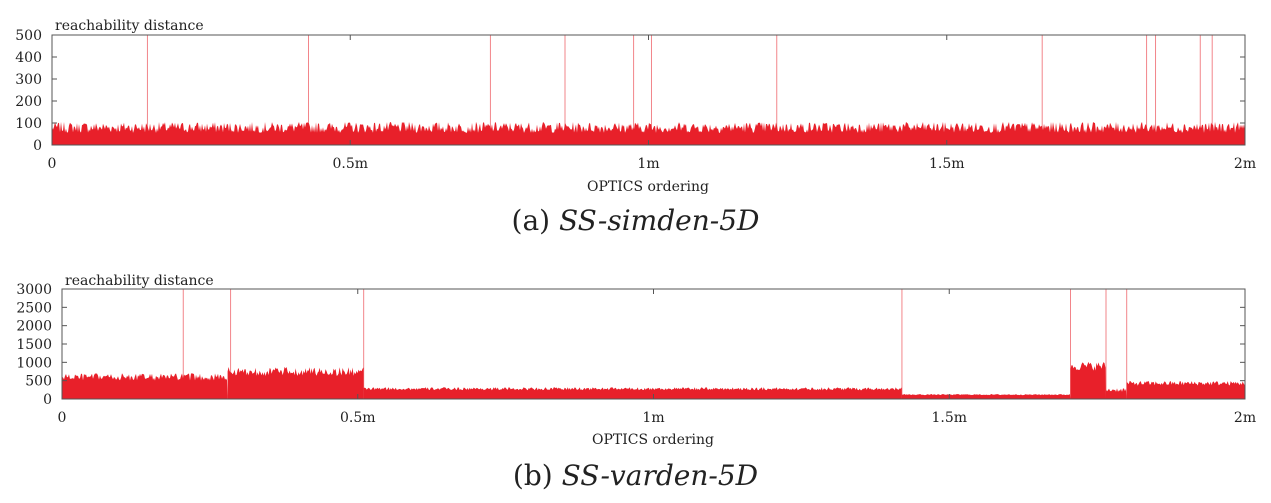  Describe the element at coordinates (34, 363) in the screenshot. I see `y-tick-label: 1000` at that location.